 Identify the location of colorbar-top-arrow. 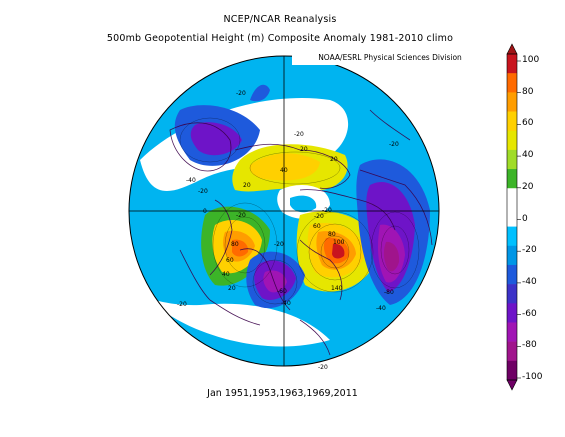
(512, 49).